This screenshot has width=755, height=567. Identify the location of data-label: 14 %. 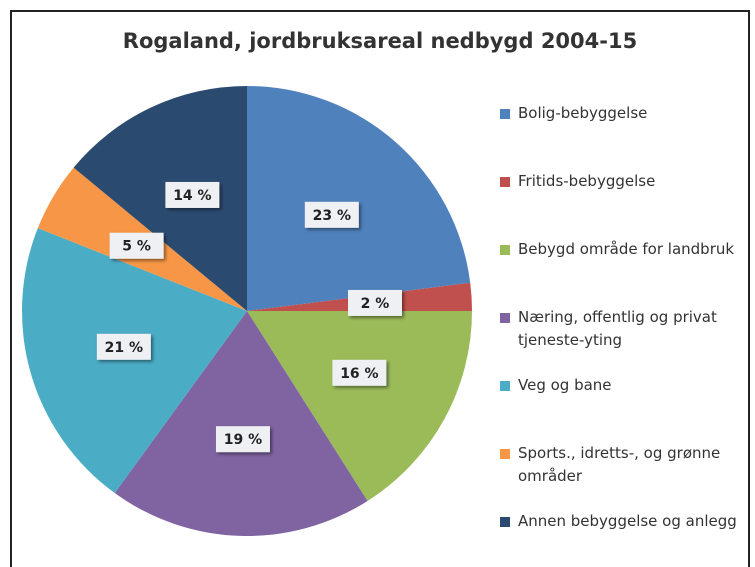
(192, 194).